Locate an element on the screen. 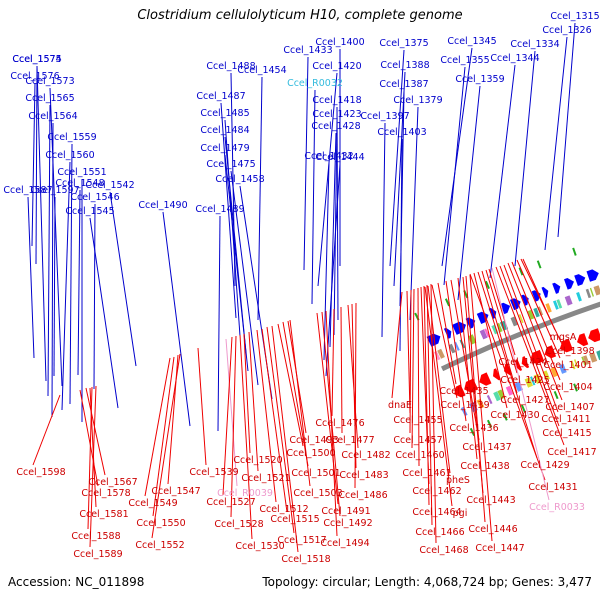 The height and width of the screenshot is (600, 600). reverse-gene-label: Ccel_1447 is located at coordinates (499, 548).